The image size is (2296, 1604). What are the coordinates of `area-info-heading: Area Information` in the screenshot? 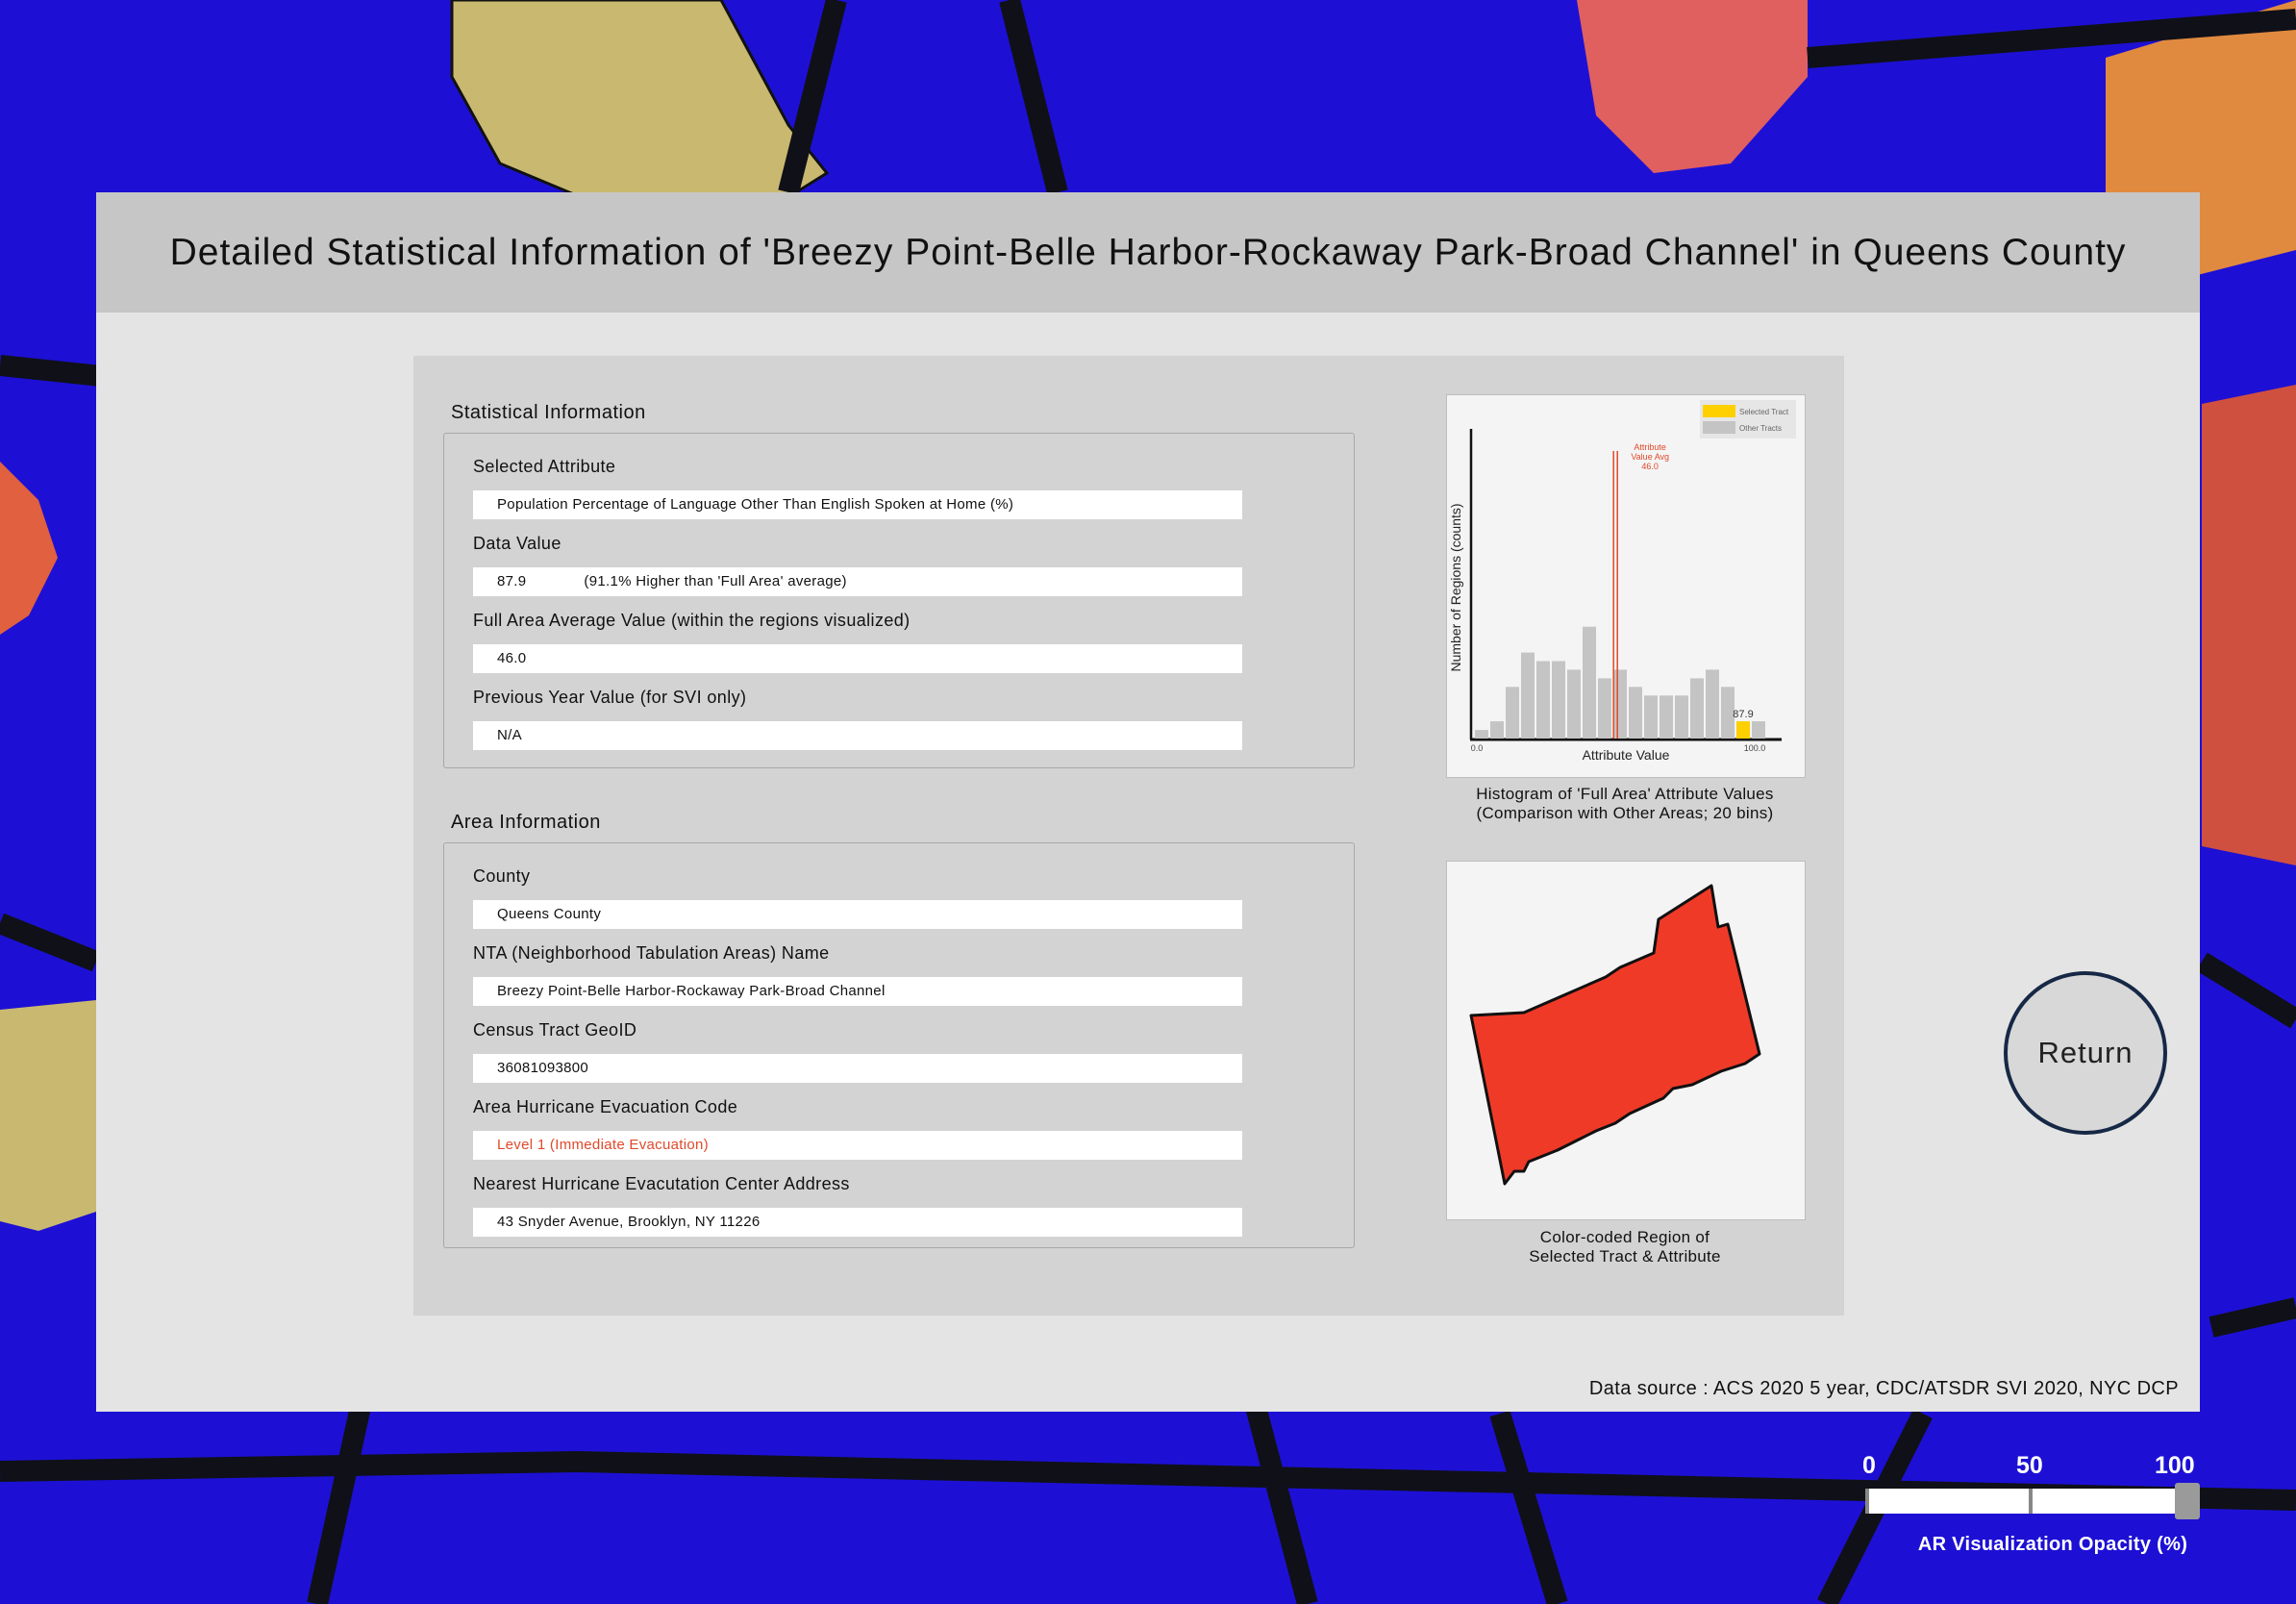 It's located at (526, 822).